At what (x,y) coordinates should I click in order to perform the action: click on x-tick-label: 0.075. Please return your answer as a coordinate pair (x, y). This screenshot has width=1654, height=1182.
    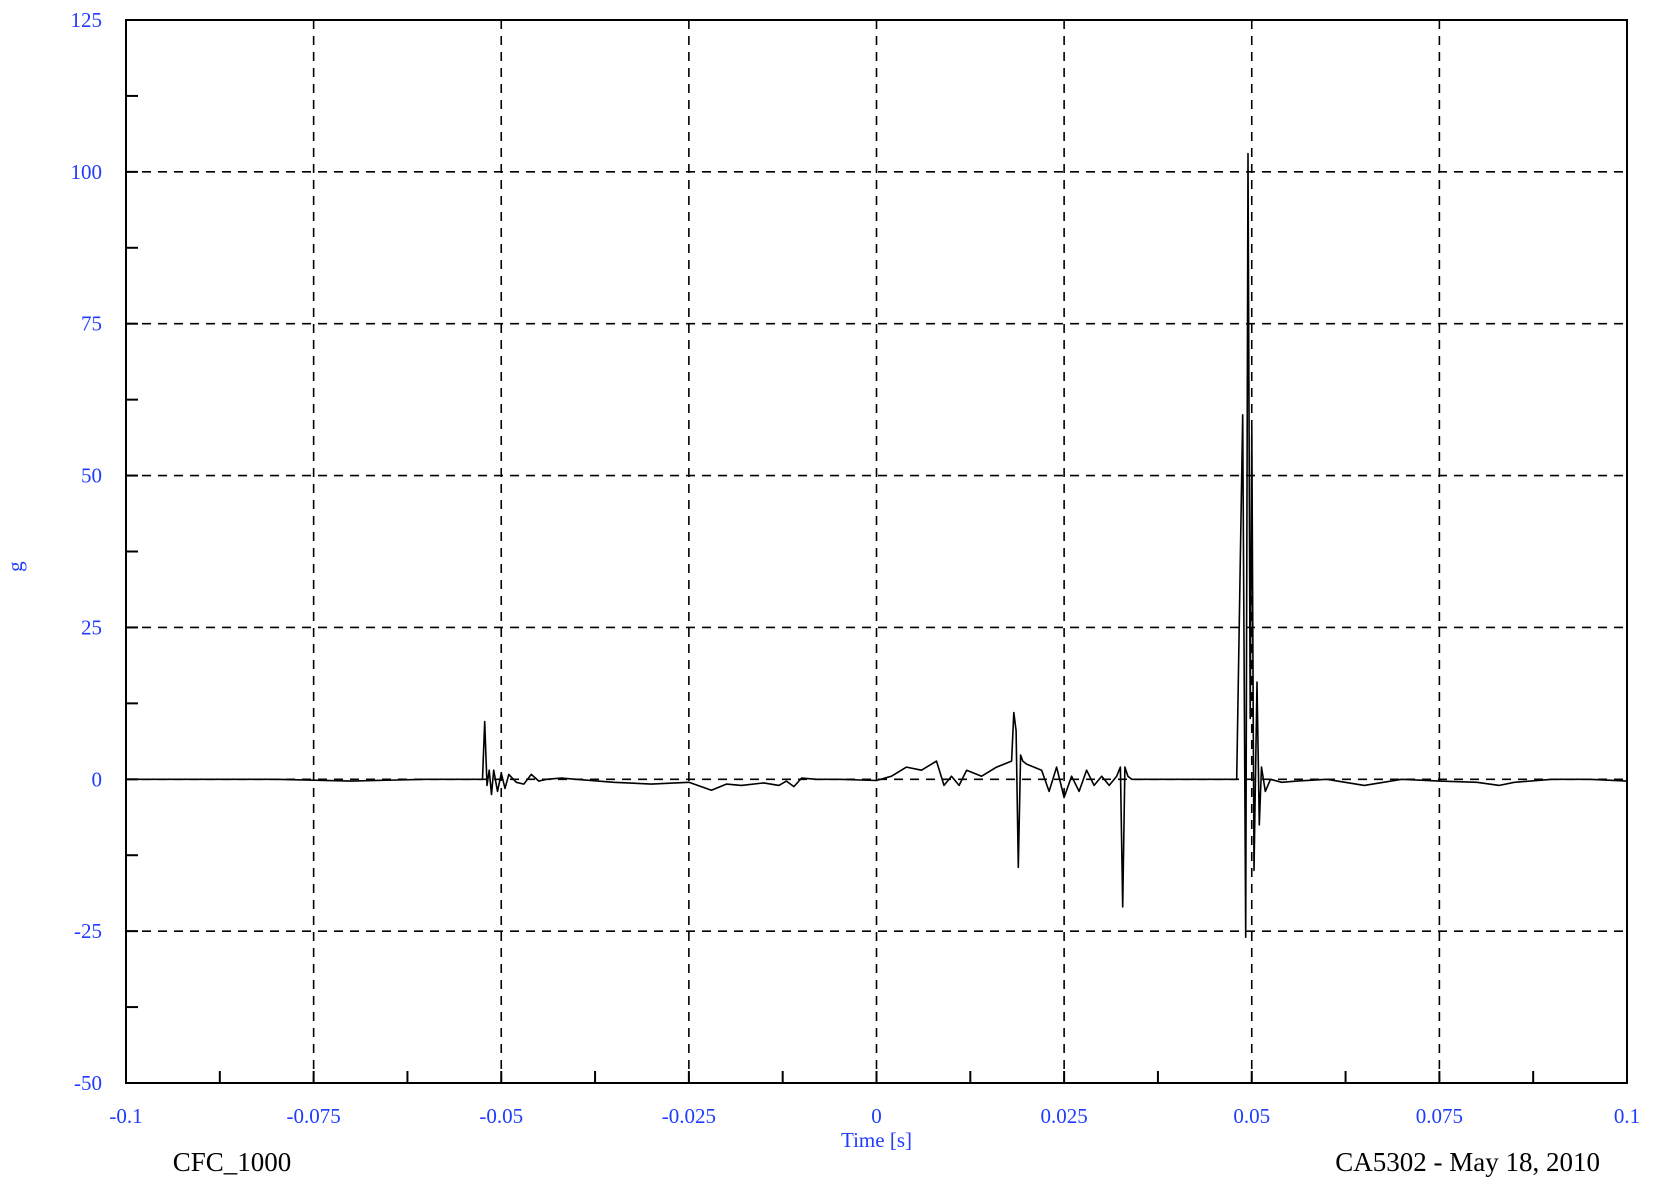
    Looking at the image, I should click on (1439, 1116).